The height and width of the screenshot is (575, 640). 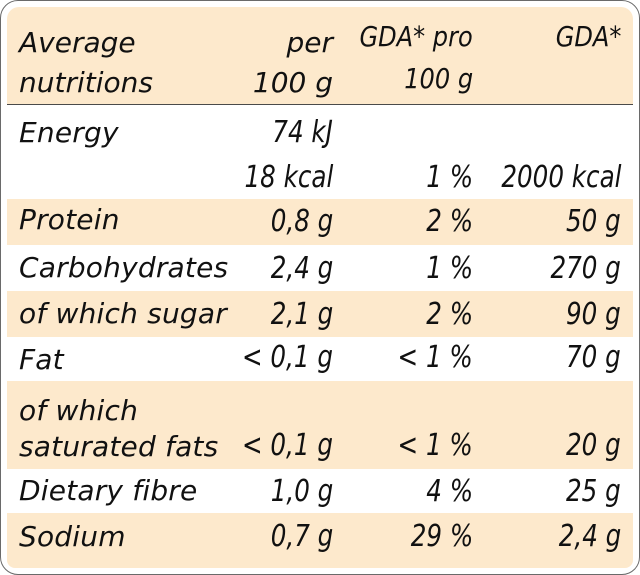 I want to click on row-gda-pct: 29 %, so click(x=441, y=536).